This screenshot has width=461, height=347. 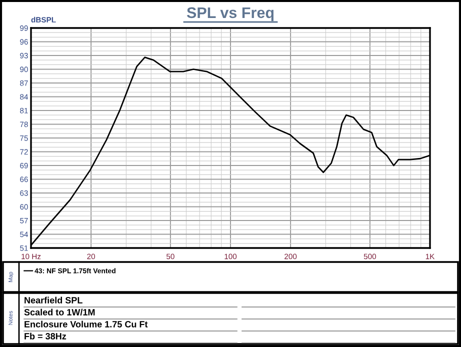 I want to click on text: Scaled to 1W/1M, so click(x=59, y=312).